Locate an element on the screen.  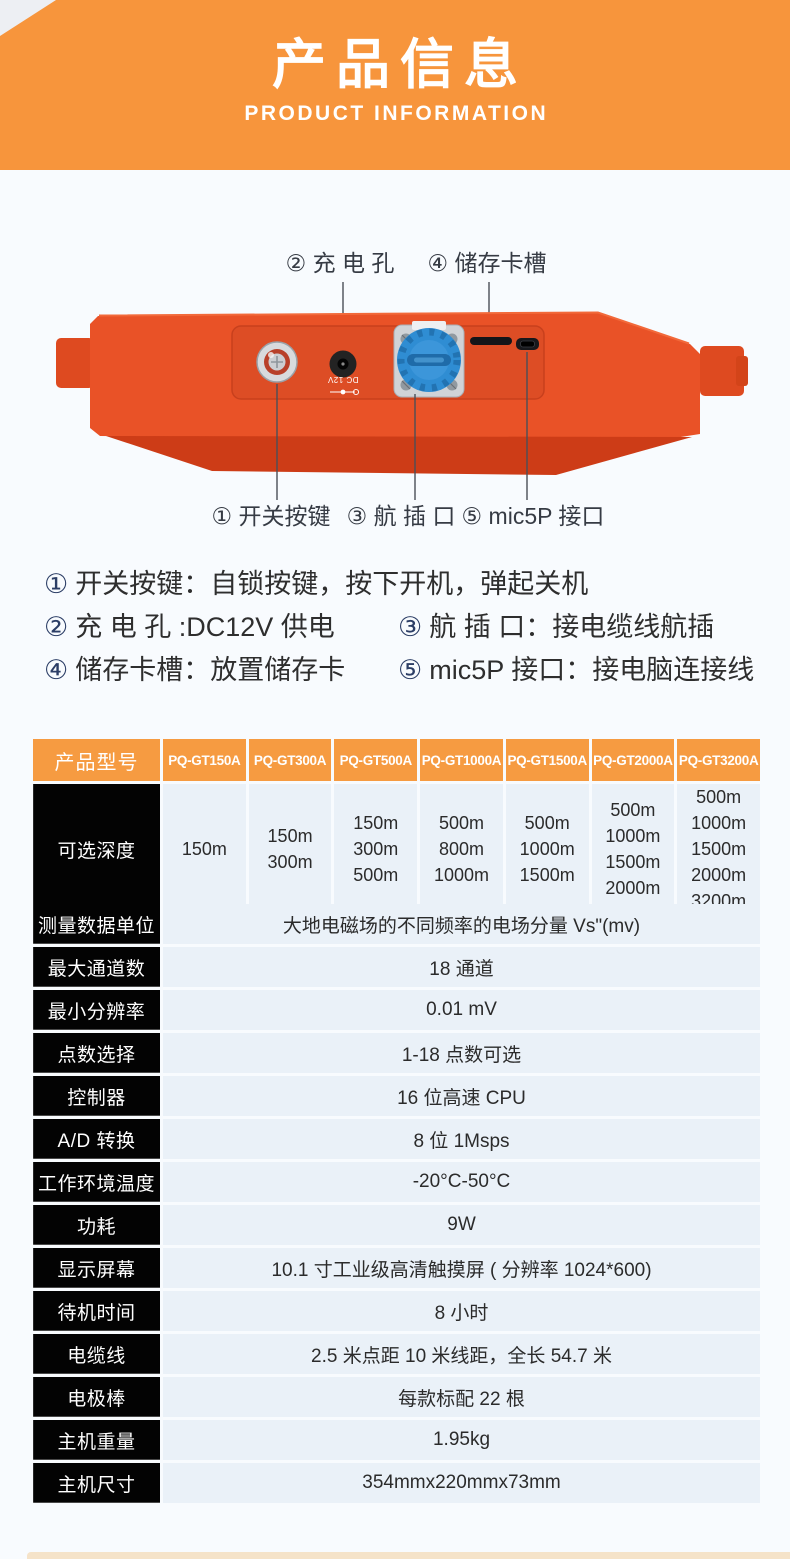
row-value: 354mmx220mmx73mm is located at coordinates (461, 1483).